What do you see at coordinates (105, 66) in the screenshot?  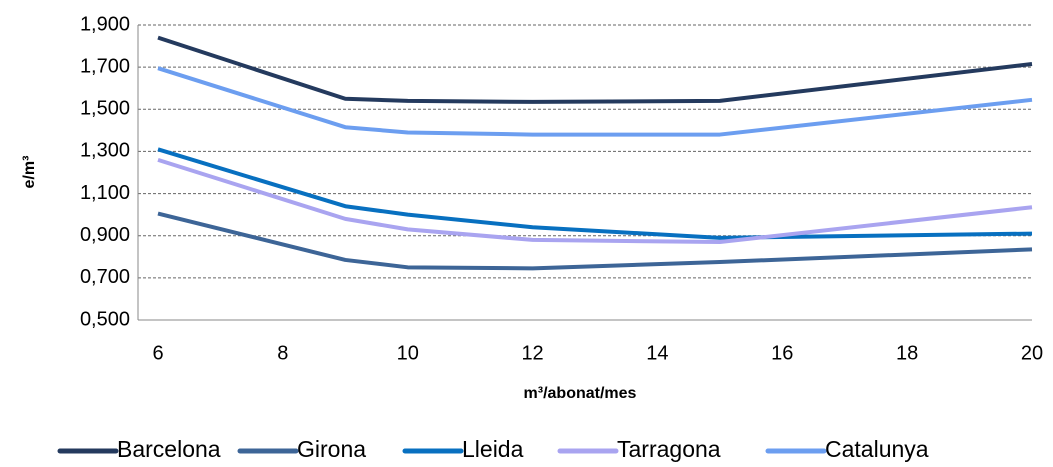 I see `y-tick-label: 1,700` at bounding box center [105, 66].